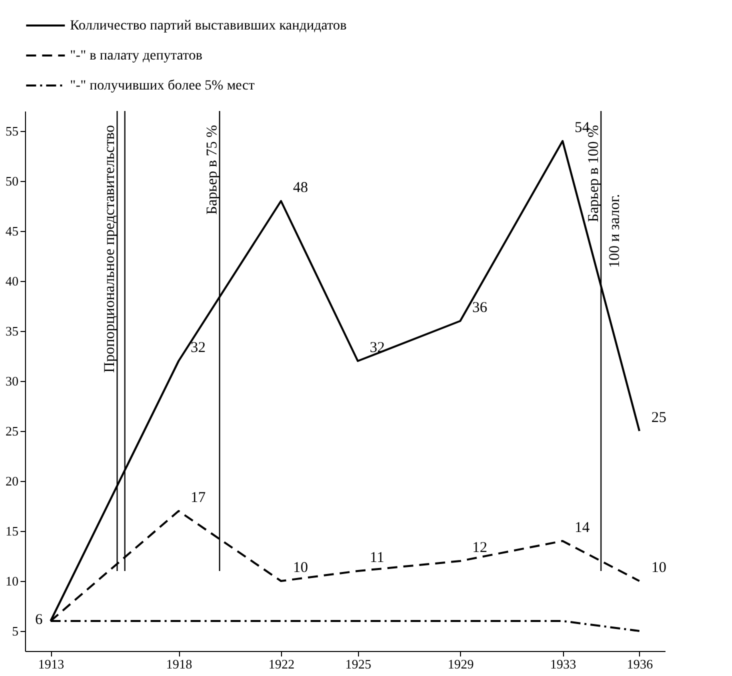 The image size is (732, 676). I want to click on y-tick-label: 30, so click(12, 381).